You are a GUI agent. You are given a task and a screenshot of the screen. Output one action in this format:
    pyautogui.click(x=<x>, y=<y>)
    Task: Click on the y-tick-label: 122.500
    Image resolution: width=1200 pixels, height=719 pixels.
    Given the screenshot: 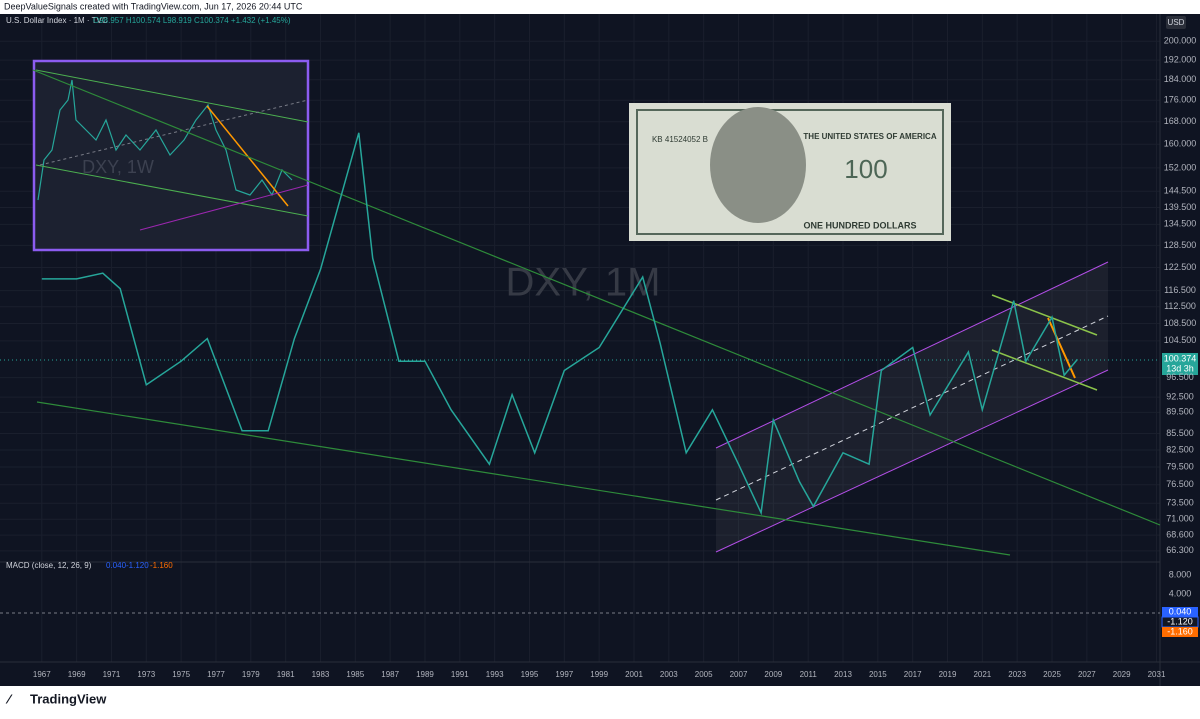 What is the action you would take?
    pyautogui.click(x=1180, y=267)
    